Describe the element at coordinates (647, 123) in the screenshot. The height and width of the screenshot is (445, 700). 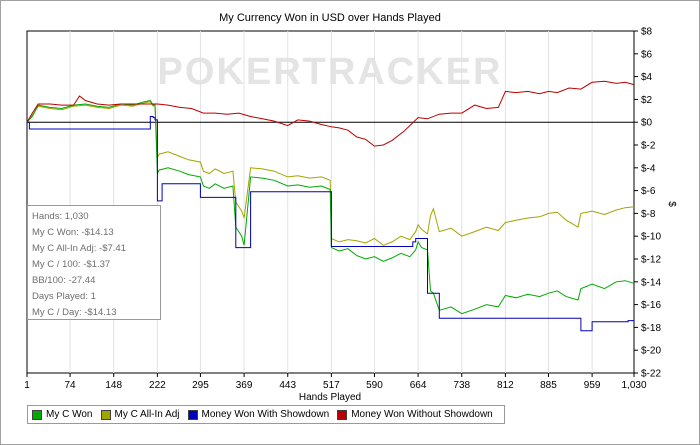
I see `y-tick-label: $0` at that location.